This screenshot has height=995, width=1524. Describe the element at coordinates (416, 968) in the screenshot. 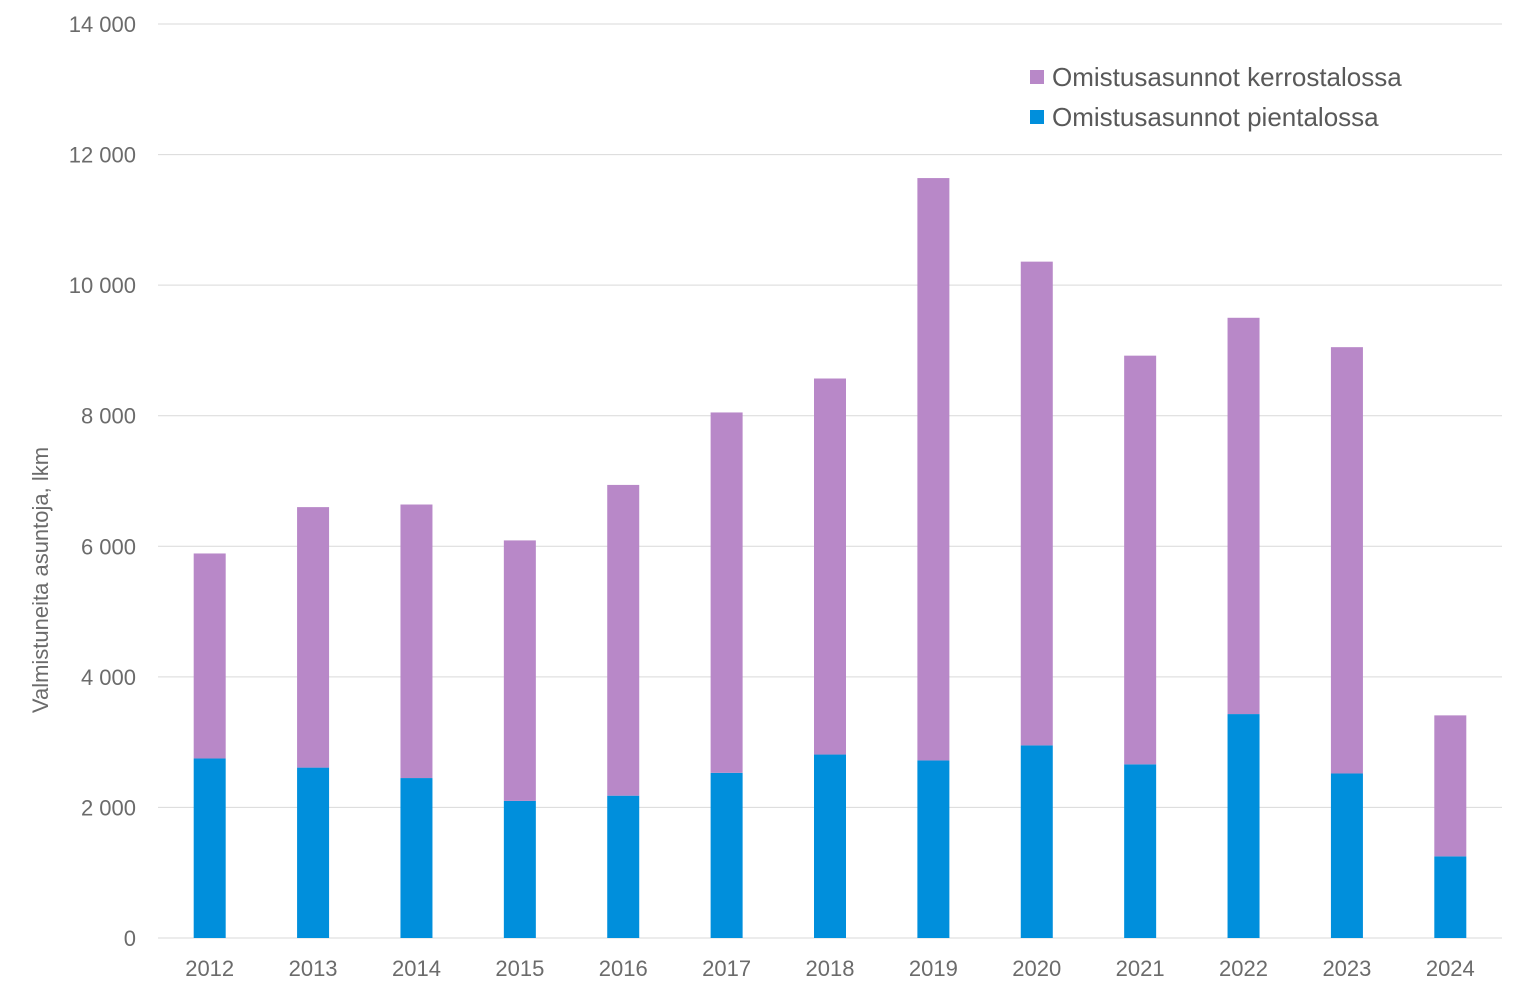

I see `x-tick-label: 2014` at that location.